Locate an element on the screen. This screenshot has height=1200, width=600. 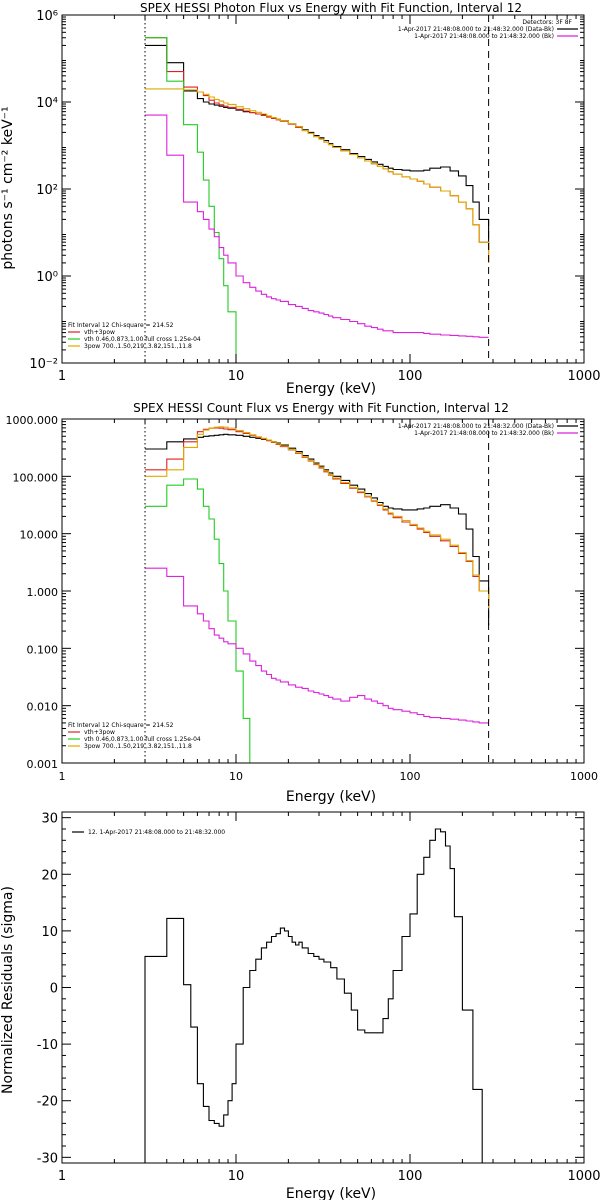
y-tick-label: 0.100 is located at coordinates (43, 649).